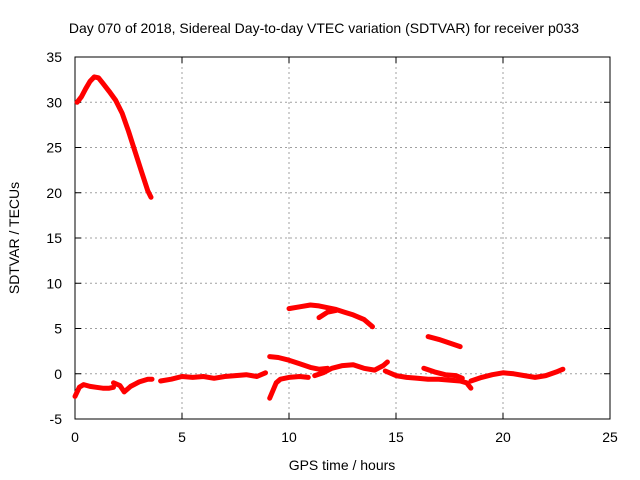 The width and height of the screenshot is (640, 480). What do you see at coordinates (610, 437) in the screenshot?
I see `x-tick-label: 25` at bounding box center [610, 437].